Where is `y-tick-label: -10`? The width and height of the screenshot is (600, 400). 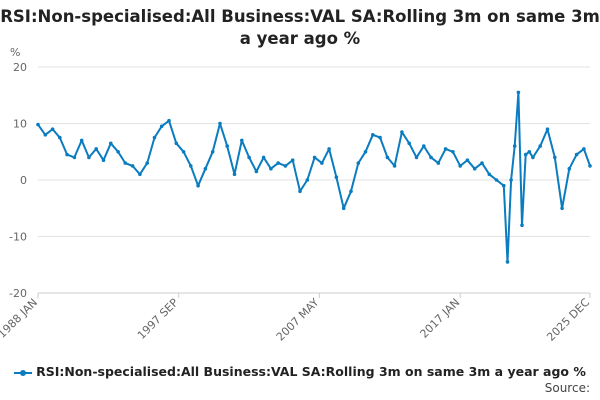
y-tick-label: -10 is located at coordinates (18, 237).